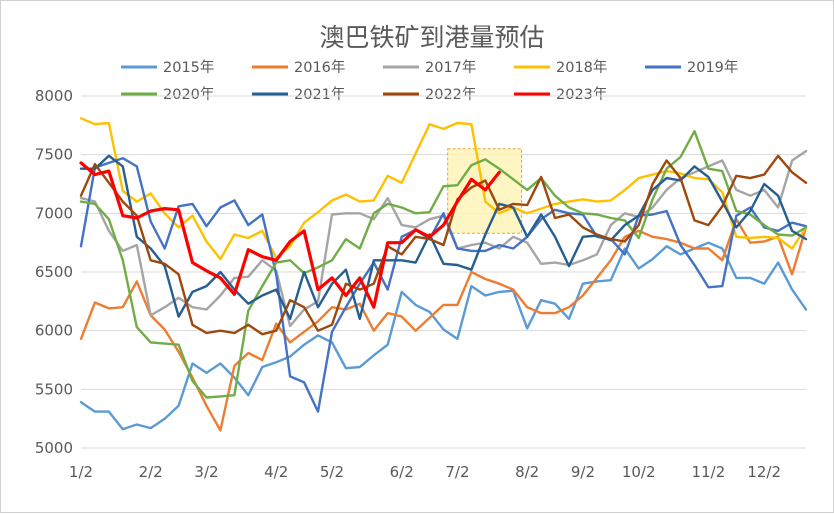  What do you see at coordinates (54, 155) in the screenshot?
I see `y-tick-label: 7500` at bounding box center [54, 155].